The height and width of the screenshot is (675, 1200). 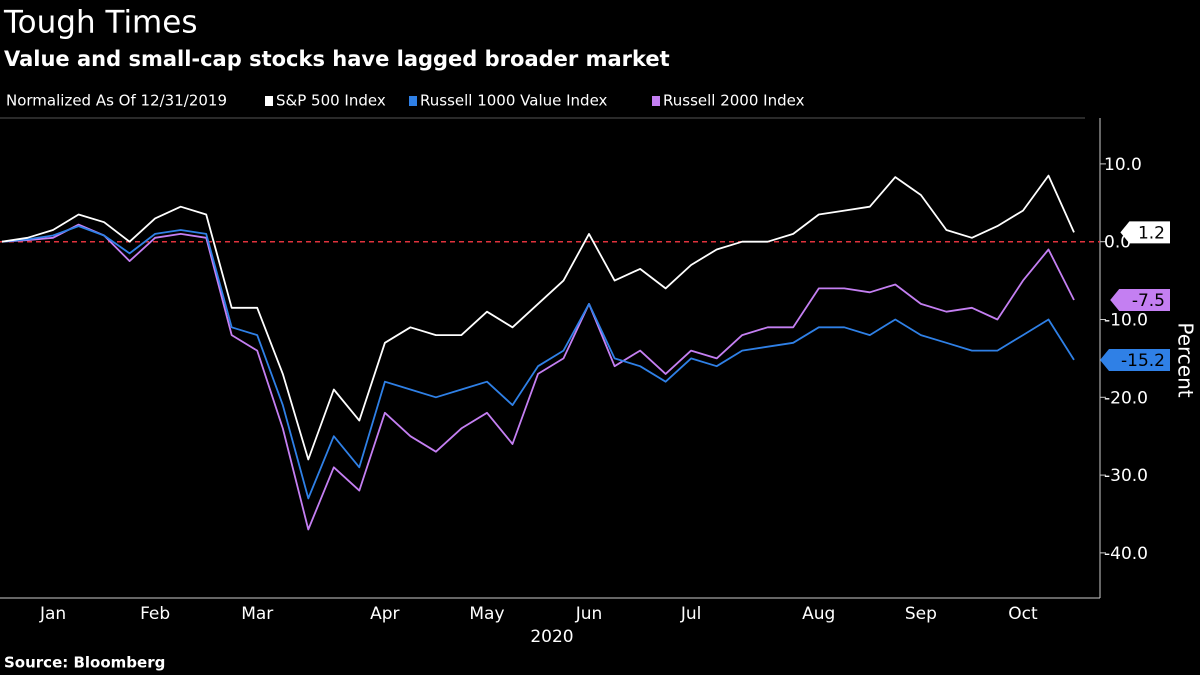 What do you see at coordinates (52, 614) in the screenshot?
I see `x-tick-label: Jan` at bounding box center [52, 614].